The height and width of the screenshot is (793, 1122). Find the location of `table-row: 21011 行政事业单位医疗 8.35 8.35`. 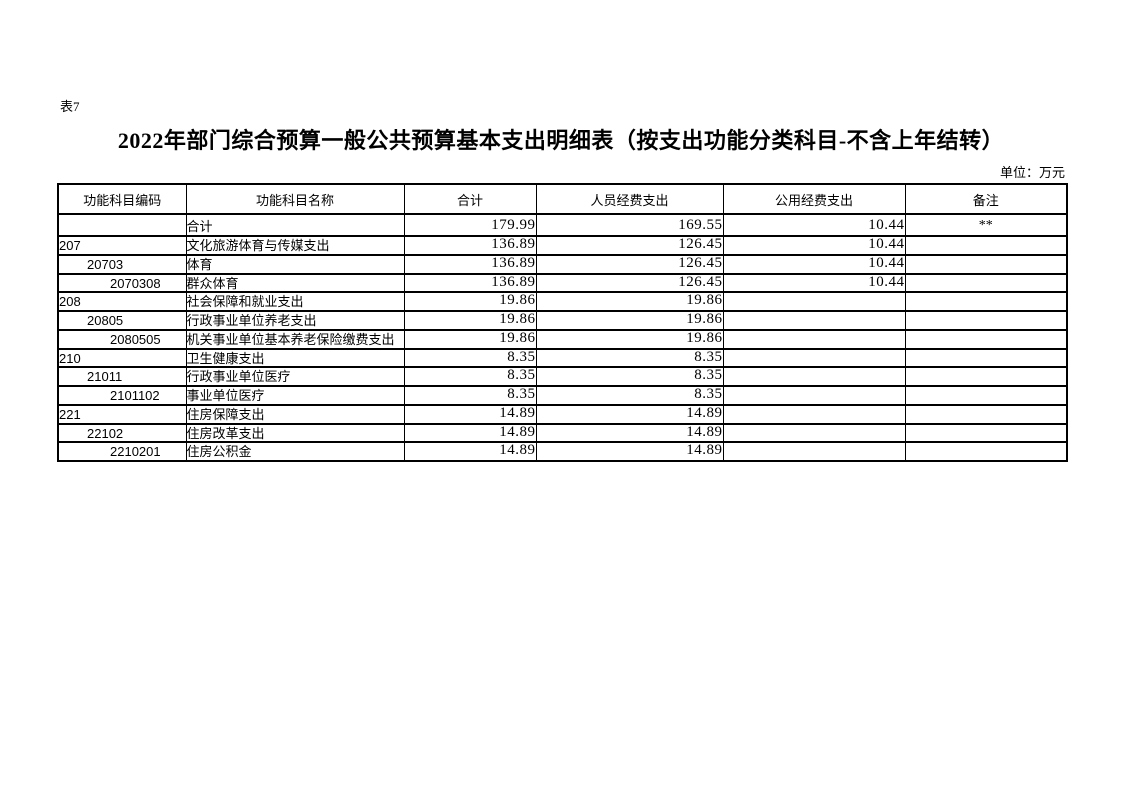

table-row: 21011 行政事业单位医疗 8.35 8.35 is located at coordinates (562, 376).